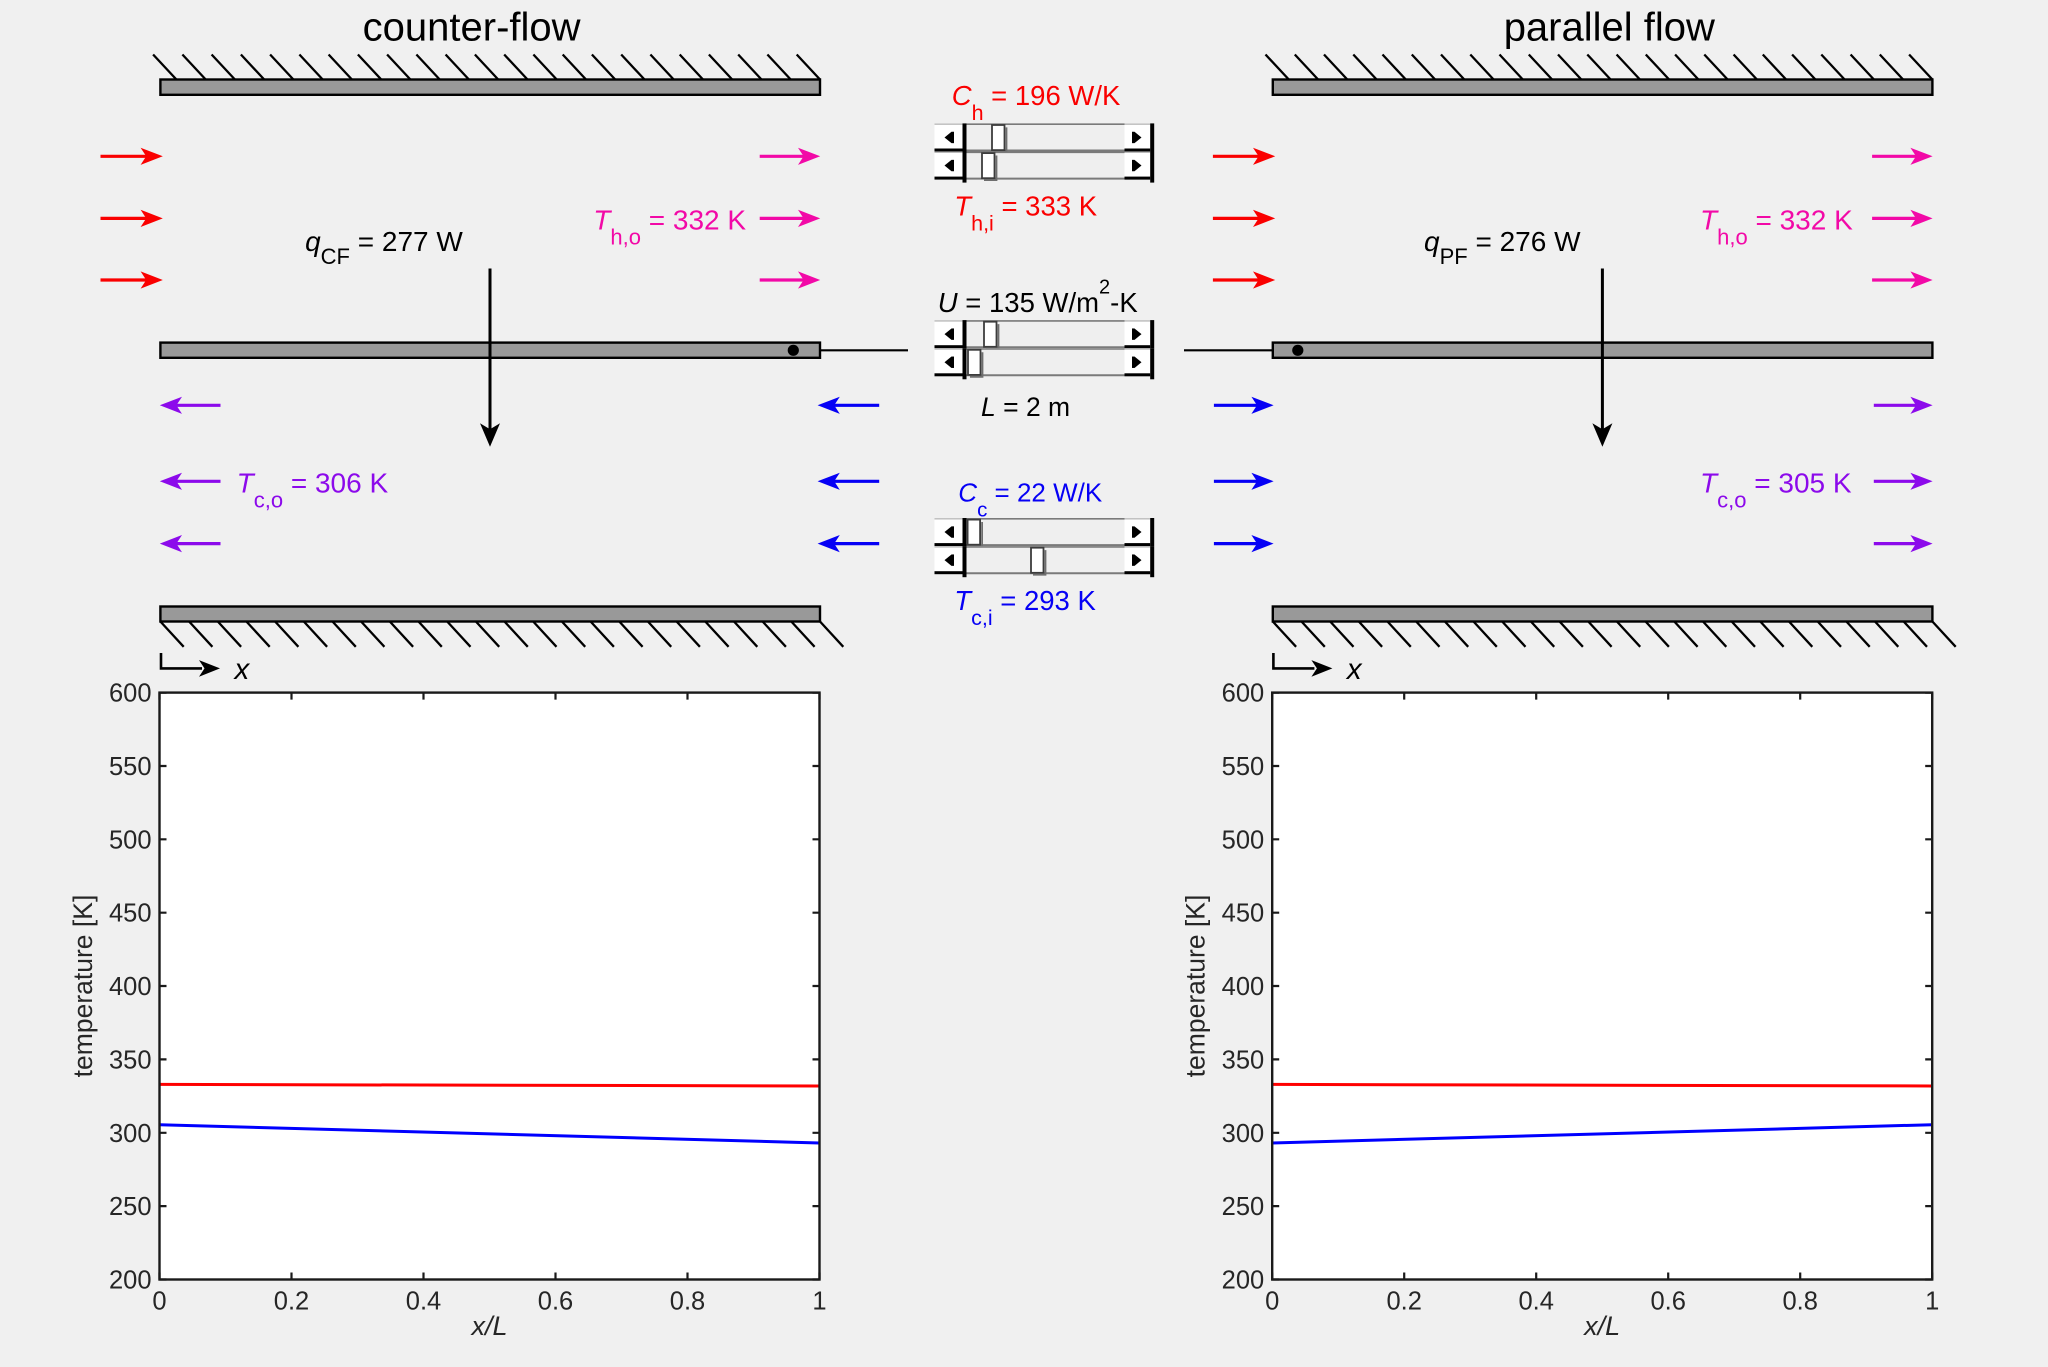 The image size is (2048, 1367). I want to click on svg-text: U = 135 W/m2-K, so click(1038, 297).